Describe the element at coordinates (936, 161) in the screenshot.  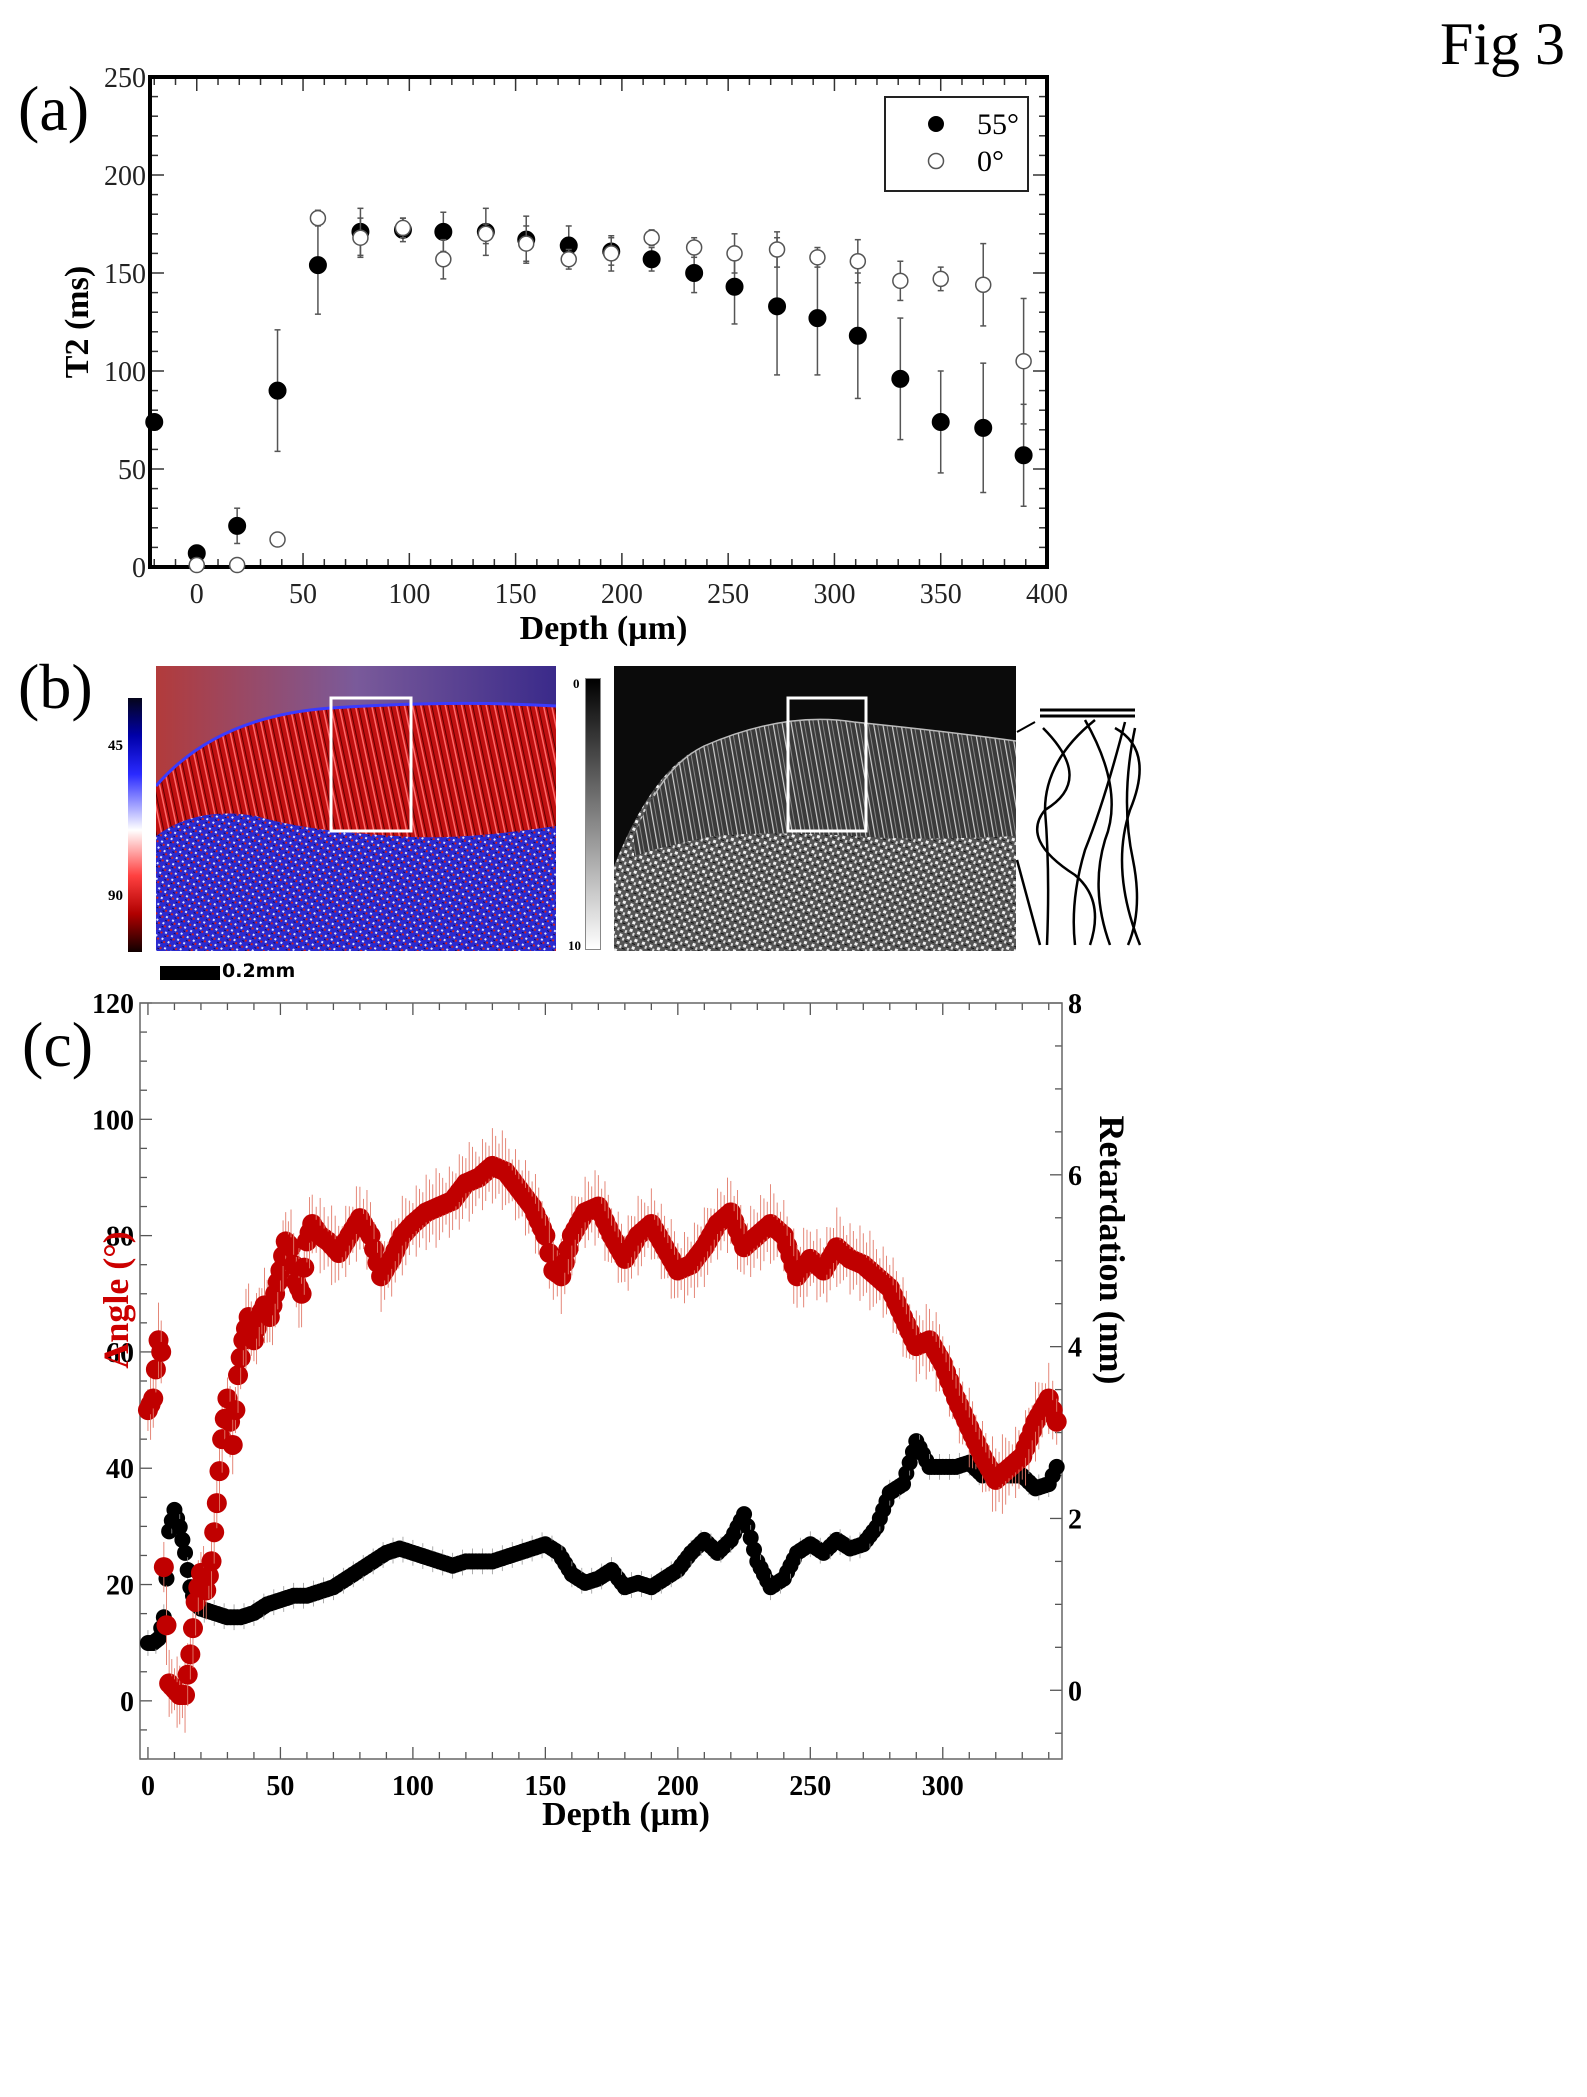
I see `legend-marker-0deg` at that location.